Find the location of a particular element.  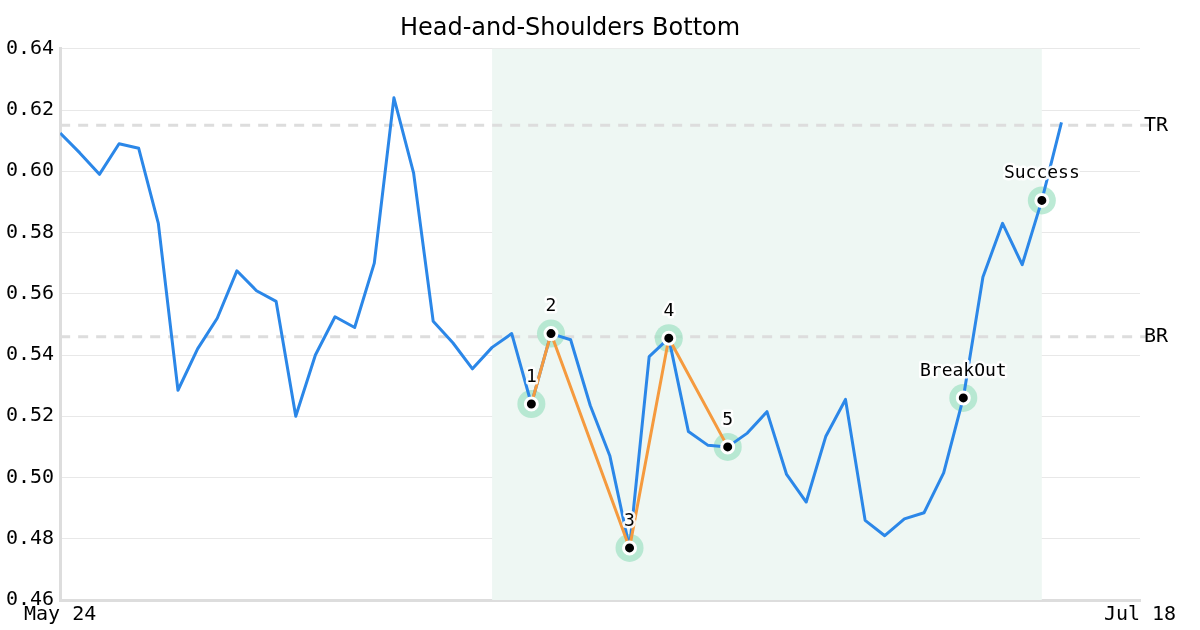

annotation: 4 is located at coordinates (669, 309).